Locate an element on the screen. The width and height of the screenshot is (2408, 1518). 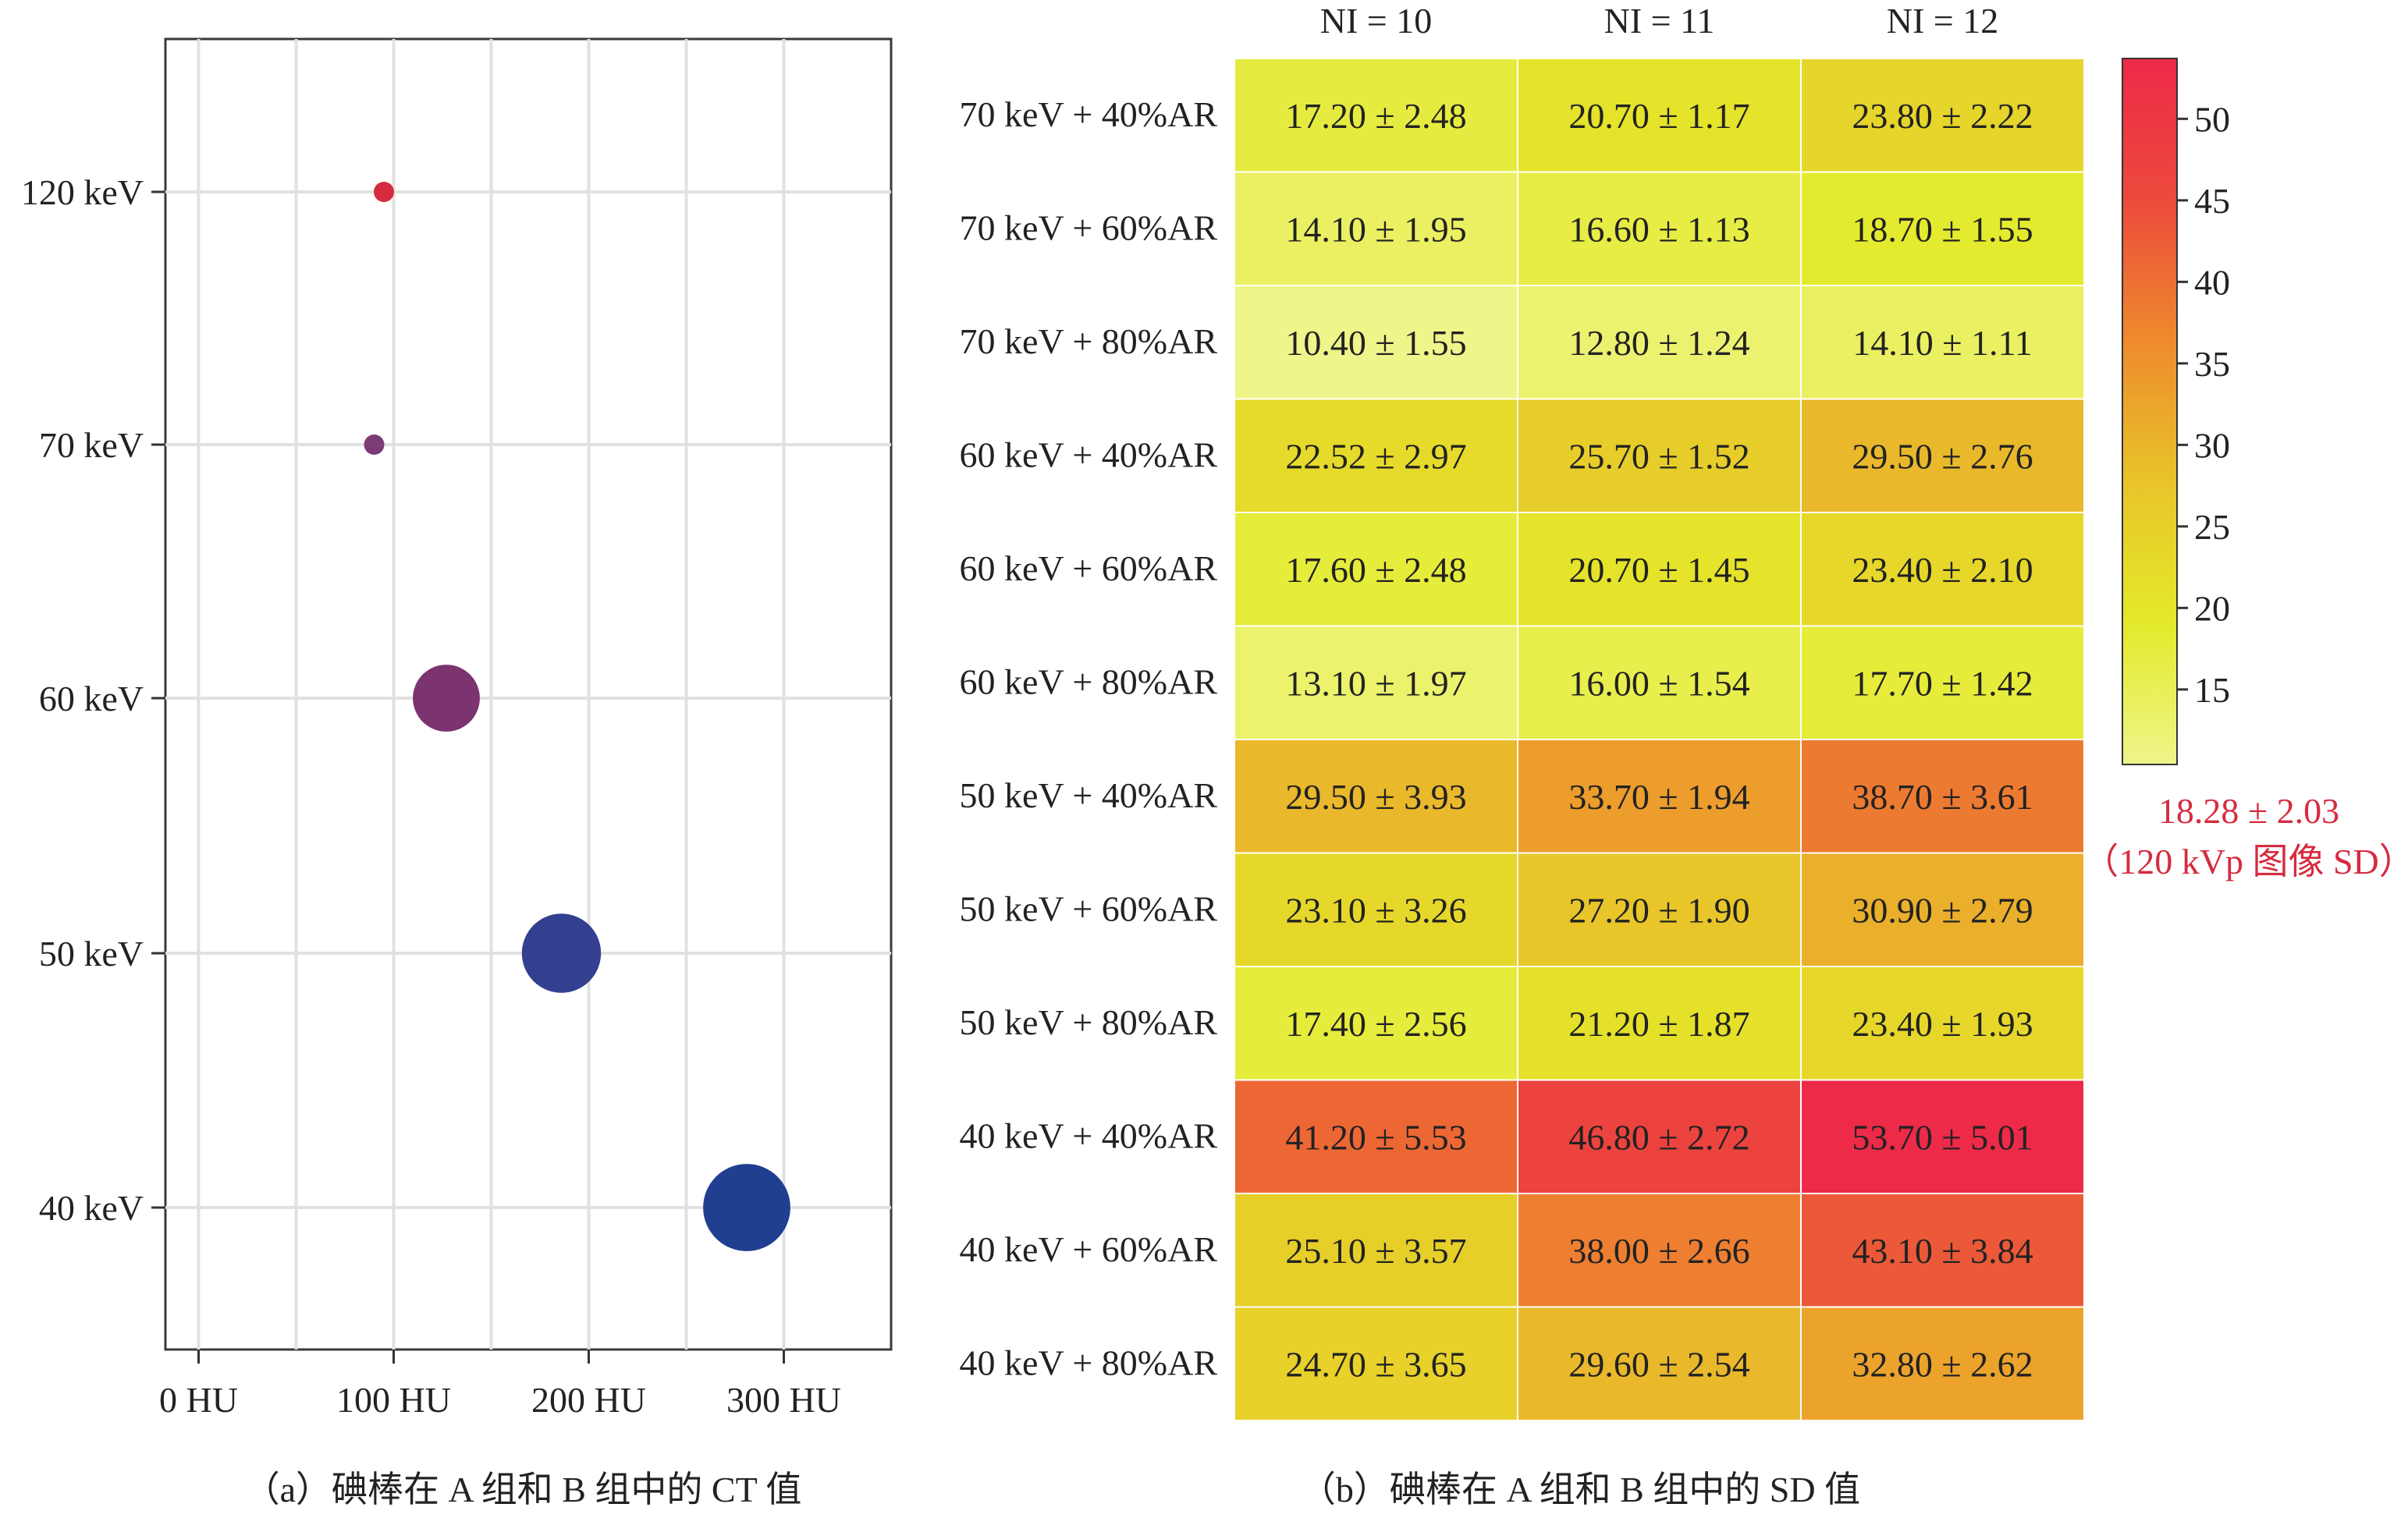
y-tick-label: 40 keV is located at coordinates (91, 1208).